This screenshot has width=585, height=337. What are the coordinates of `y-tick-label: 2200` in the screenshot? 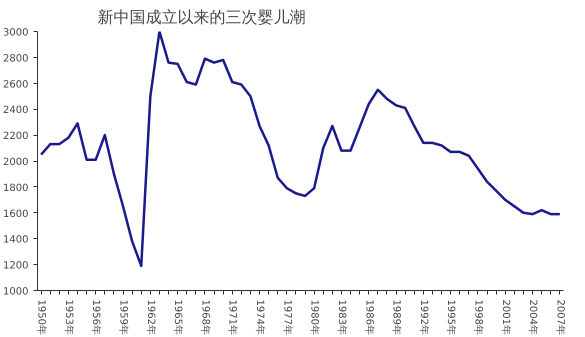 It's located at (16, 136).